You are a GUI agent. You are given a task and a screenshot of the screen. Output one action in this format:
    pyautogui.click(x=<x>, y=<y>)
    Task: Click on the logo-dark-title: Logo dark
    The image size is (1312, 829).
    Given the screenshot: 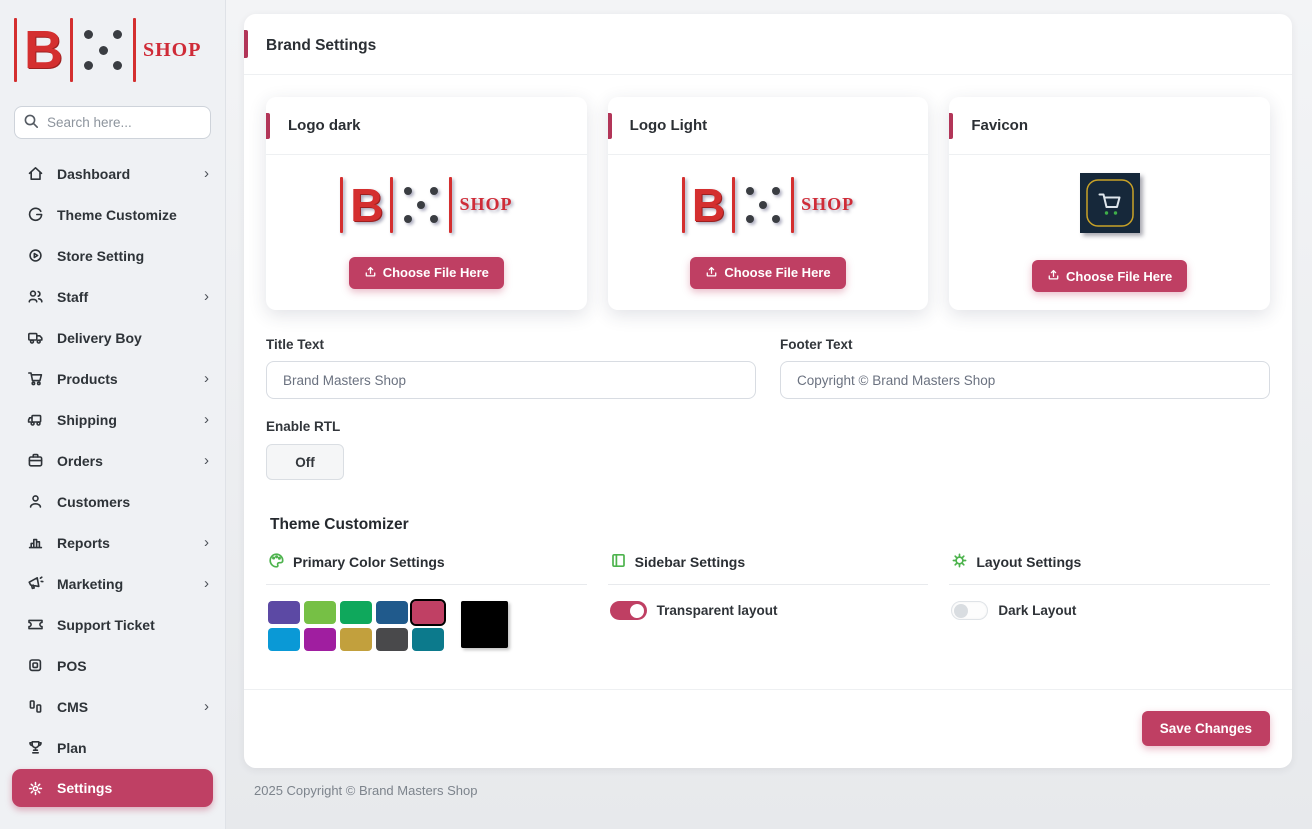 What is the action you would take?
    pyautogui.click(x=324, y=125)
    